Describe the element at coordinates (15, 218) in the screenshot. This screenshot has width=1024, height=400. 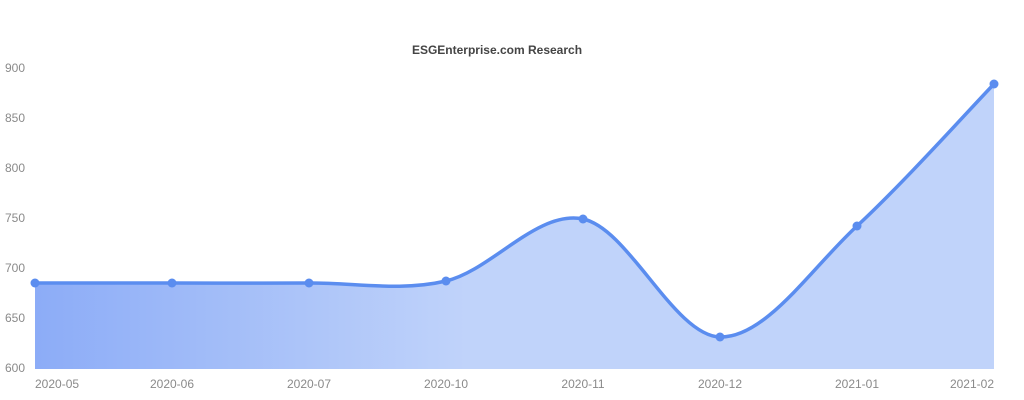
I see `y-tick-label: 750` at that location.